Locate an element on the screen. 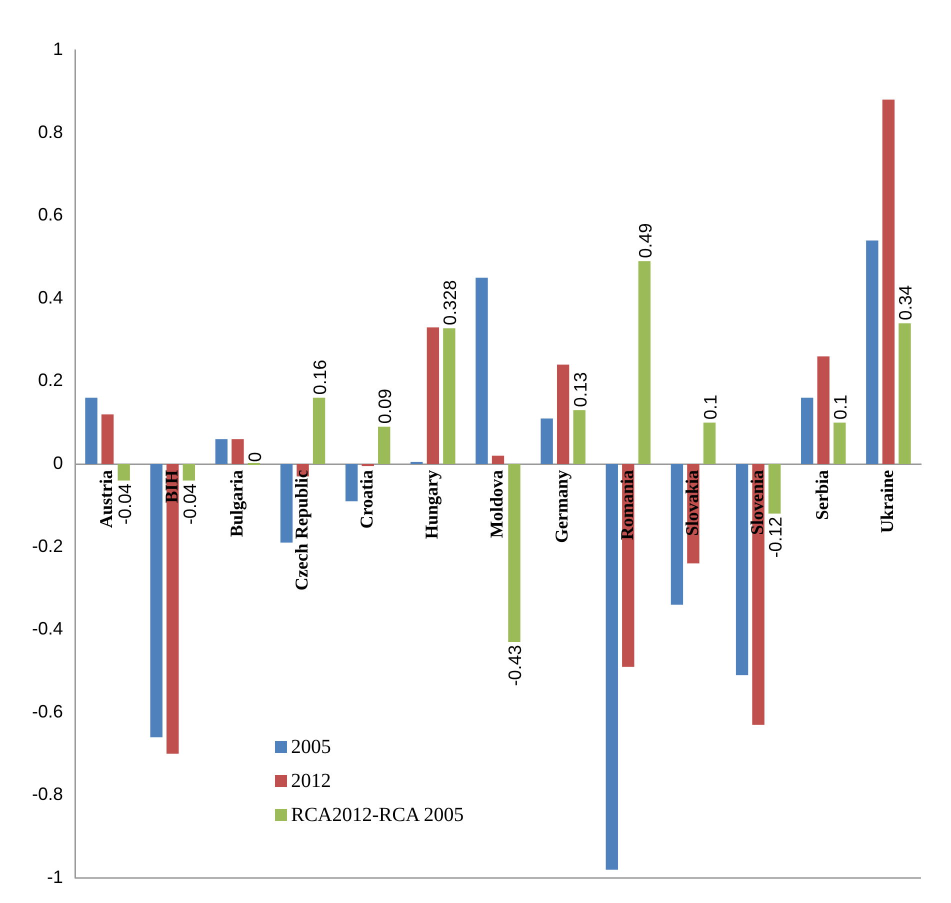 The image size is (951, 903). y-tick-label: 0 is located at coordinates (58, 462).